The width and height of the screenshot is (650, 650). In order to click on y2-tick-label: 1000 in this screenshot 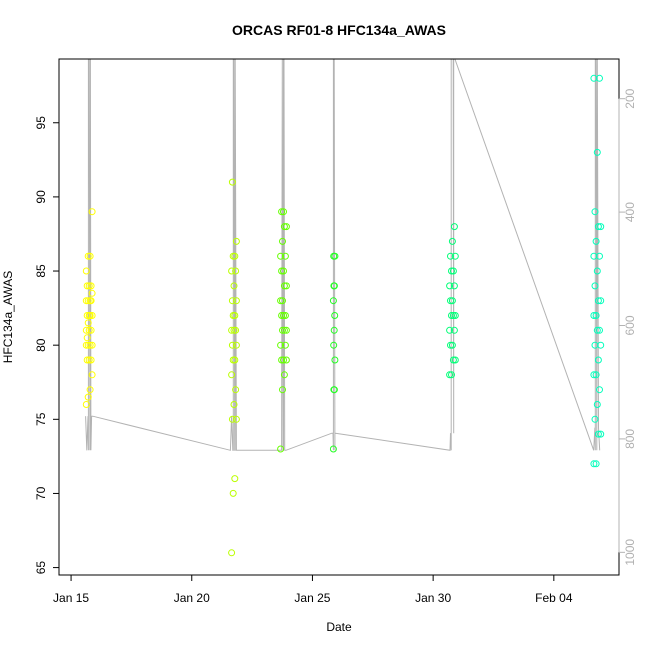, I will do `click(630, 552)`.